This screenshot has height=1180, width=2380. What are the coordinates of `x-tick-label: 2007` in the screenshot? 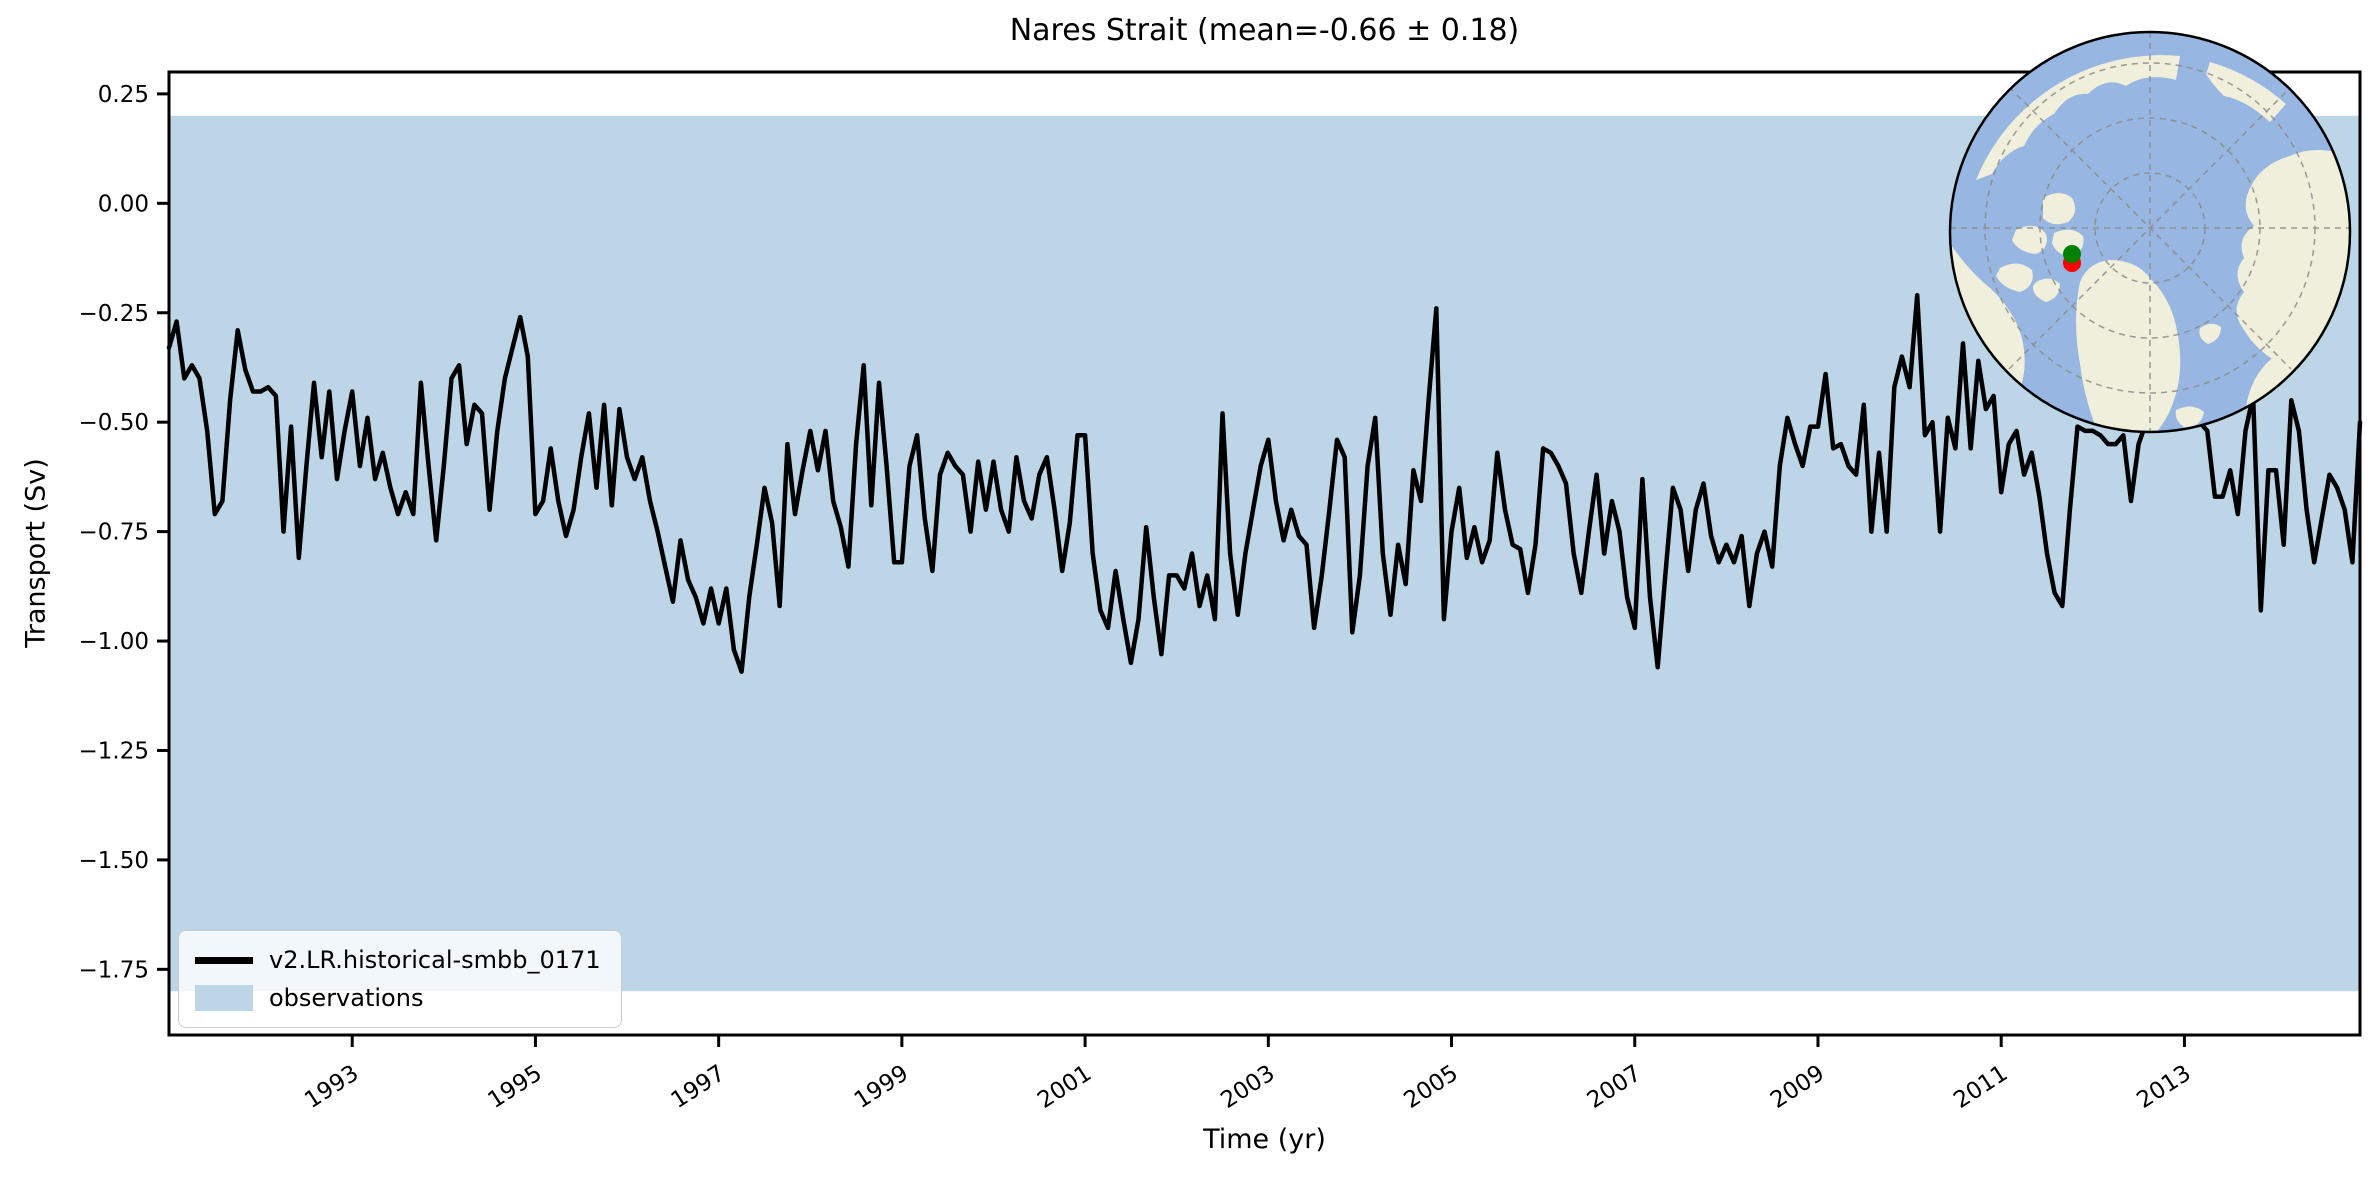 It's located at (1614, 1087).